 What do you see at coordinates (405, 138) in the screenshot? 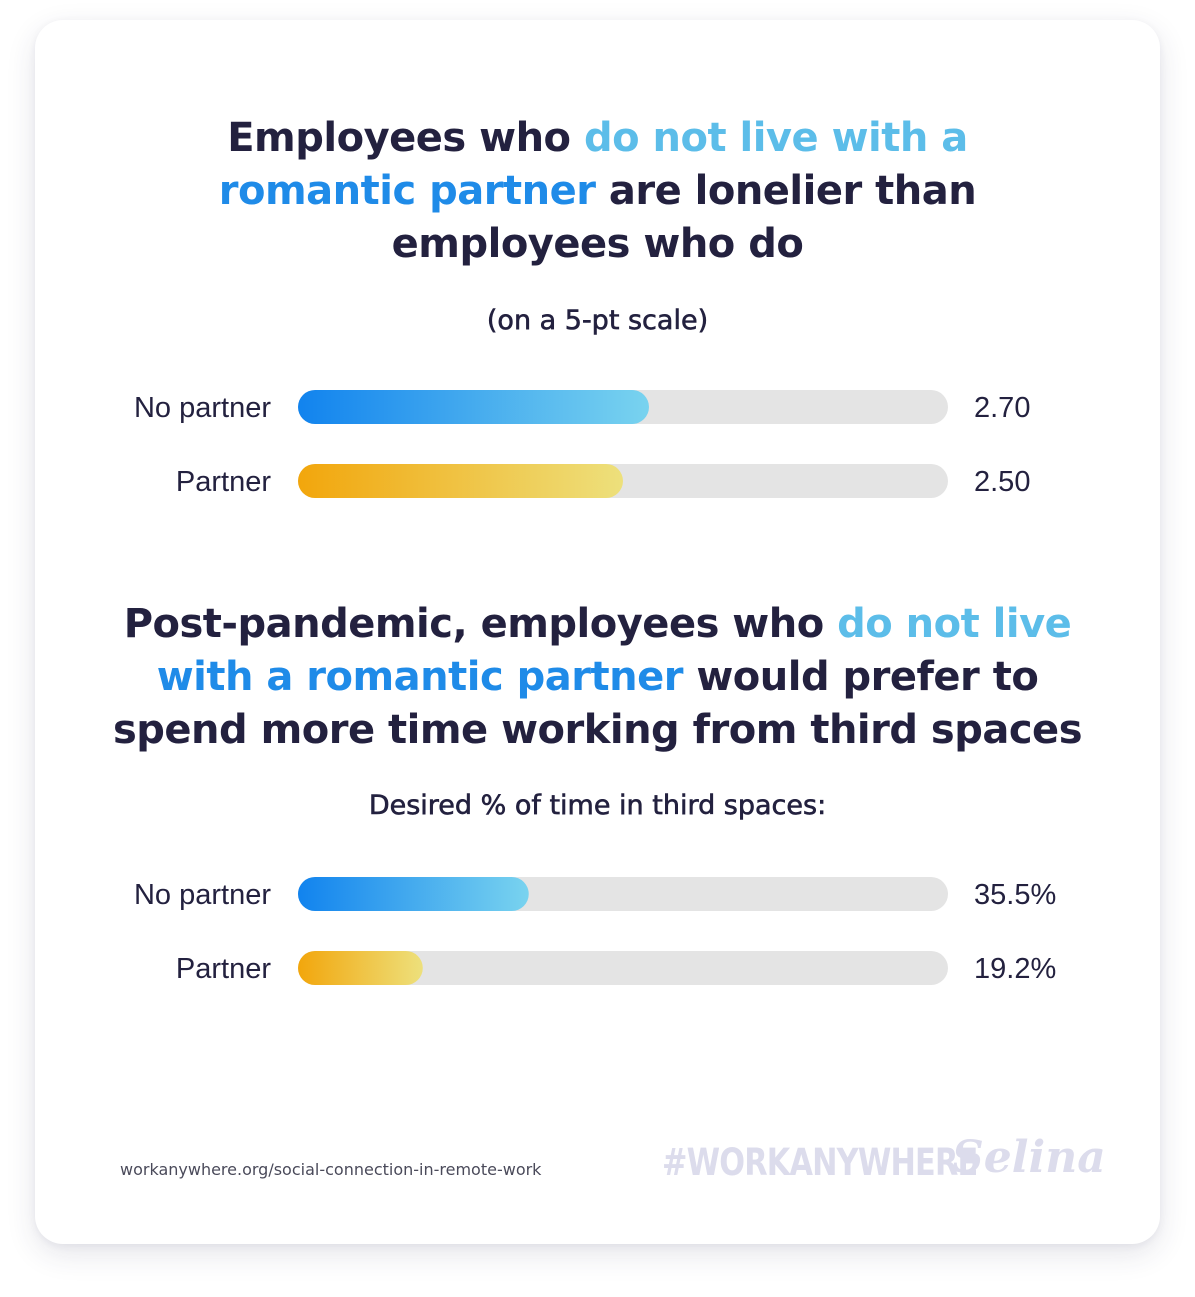
I see `title-1-text: Employees who` at bounding box center [405, 138].